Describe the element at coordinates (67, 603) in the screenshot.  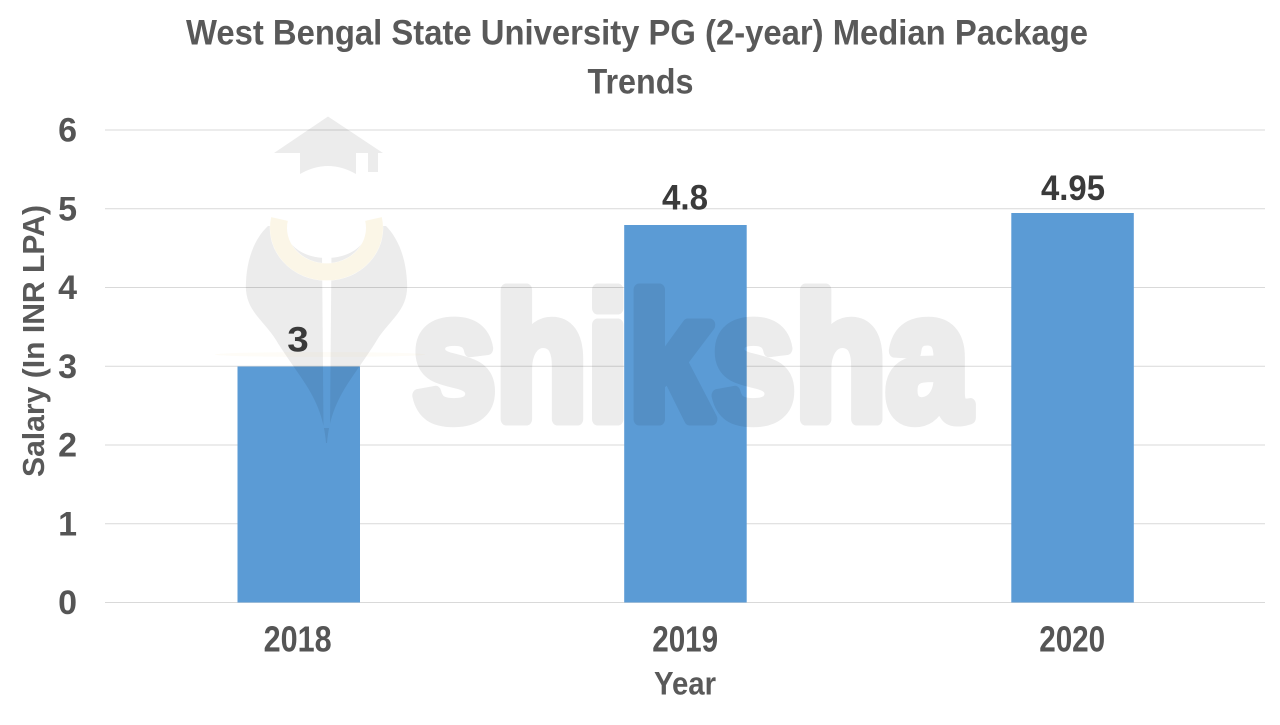
I see `svg-text: 0` at that location.